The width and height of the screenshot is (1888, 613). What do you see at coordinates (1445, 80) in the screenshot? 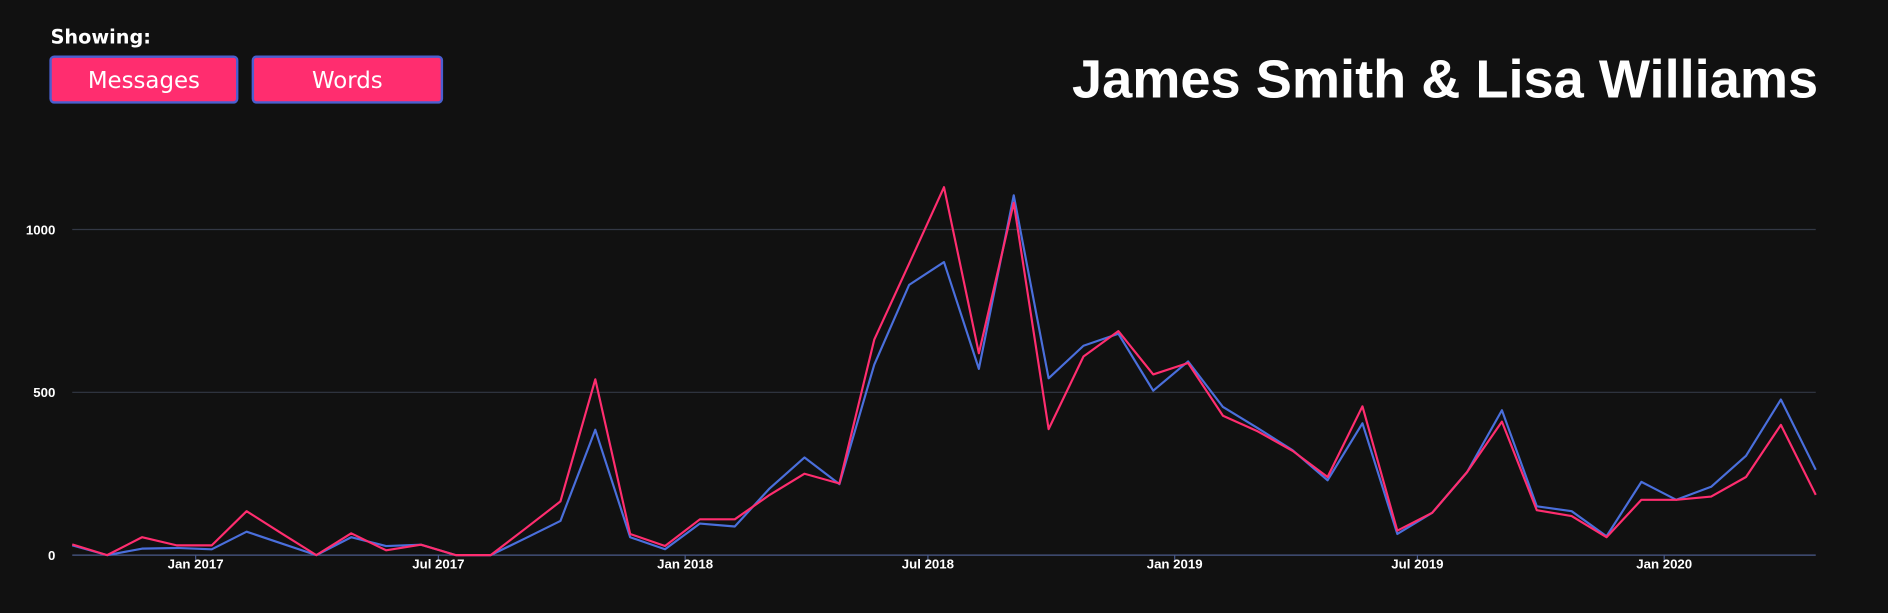
I see `chart-title: James Smith & Lisa Williams` at bounding box center [1445, 80].